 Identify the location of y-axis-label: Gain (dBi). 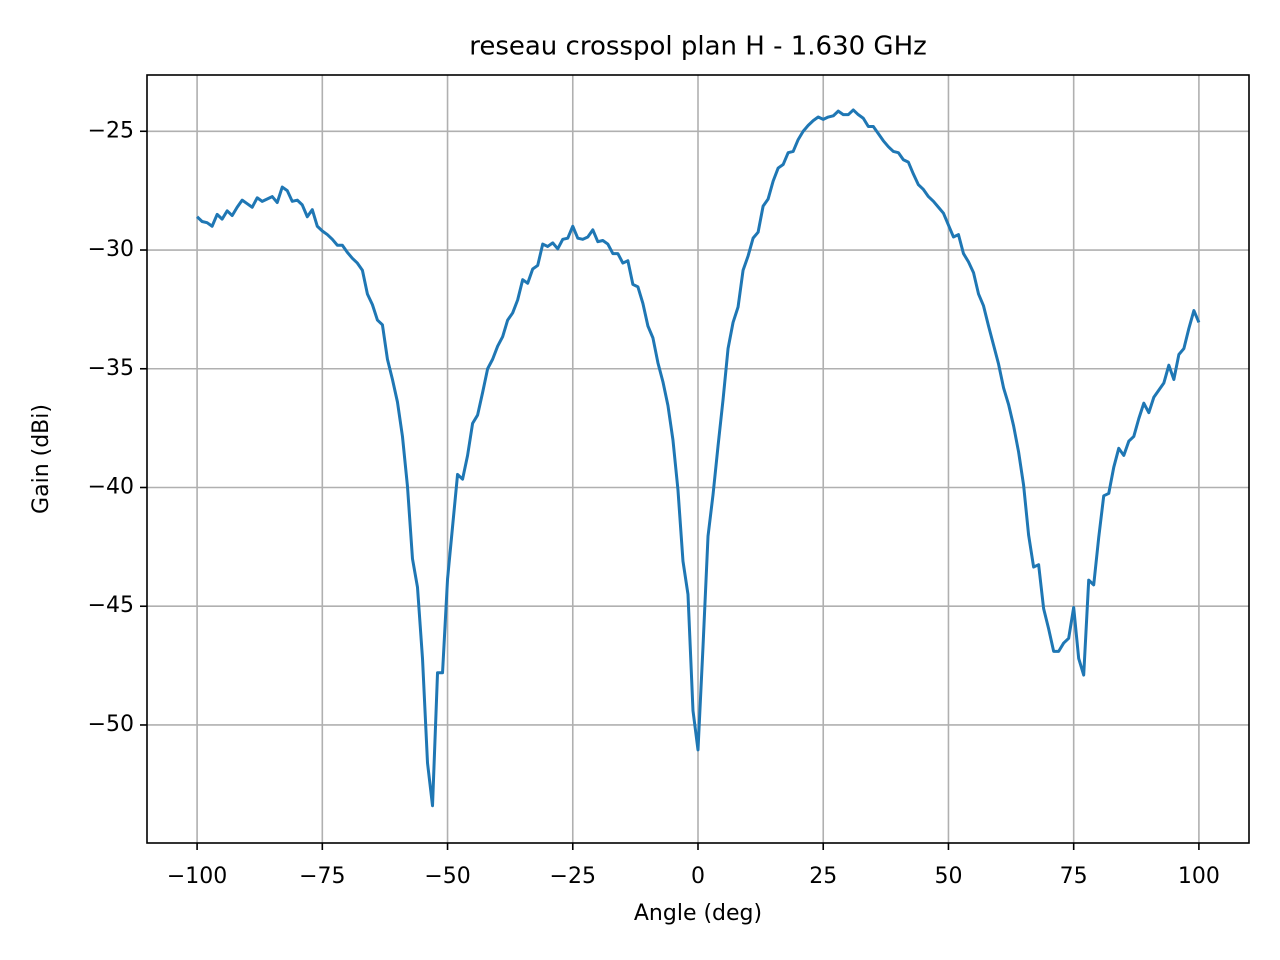
(41, 459).